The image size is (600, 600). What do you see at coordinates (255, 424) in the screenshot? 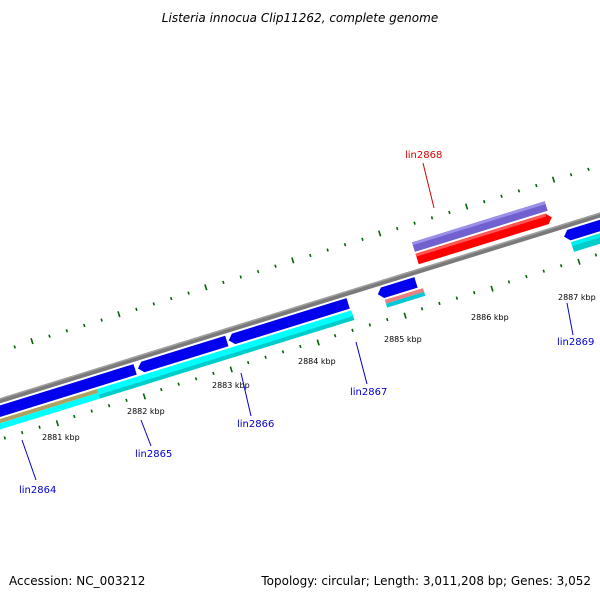
I see `gene-label-lin2866: lin2866` at bounding box center [255, 424].